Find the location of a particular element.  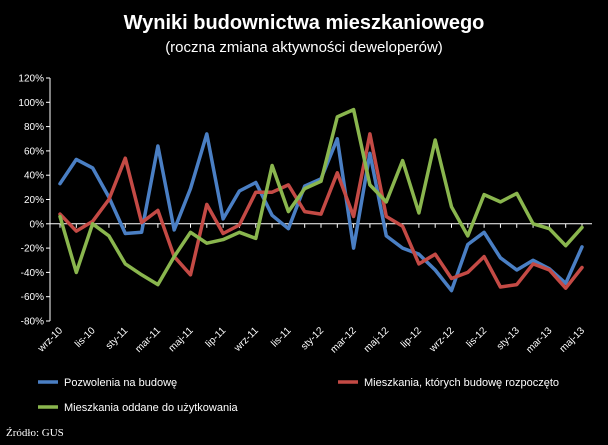

x-tick-label: lis-12 is located at coordinates (477, 337).